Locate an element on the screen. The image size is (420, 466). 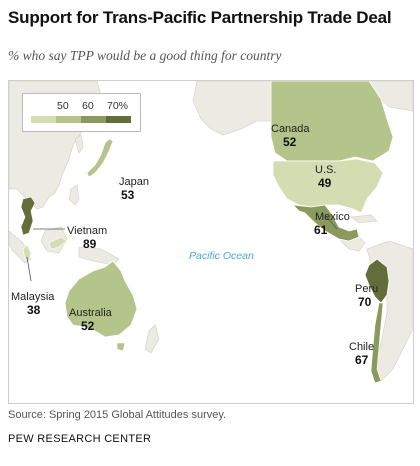
label-mexico: Mexico is located at coordinates (332, 217).